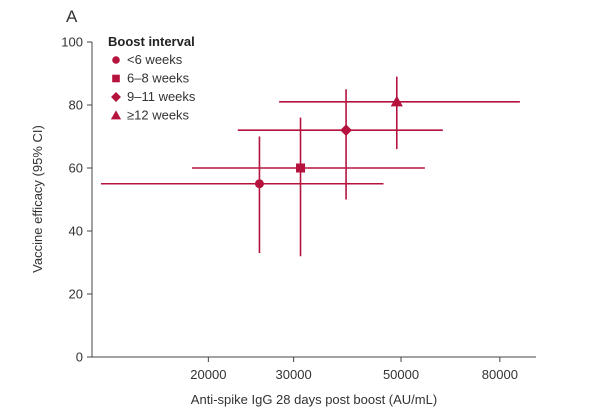 The width and height of the screenshot is (590, 415). What do you see at coordinates (158, 78) in the screenshot?
I see `legend-label: 6–8 weeks` at bounding box center [158, 78].